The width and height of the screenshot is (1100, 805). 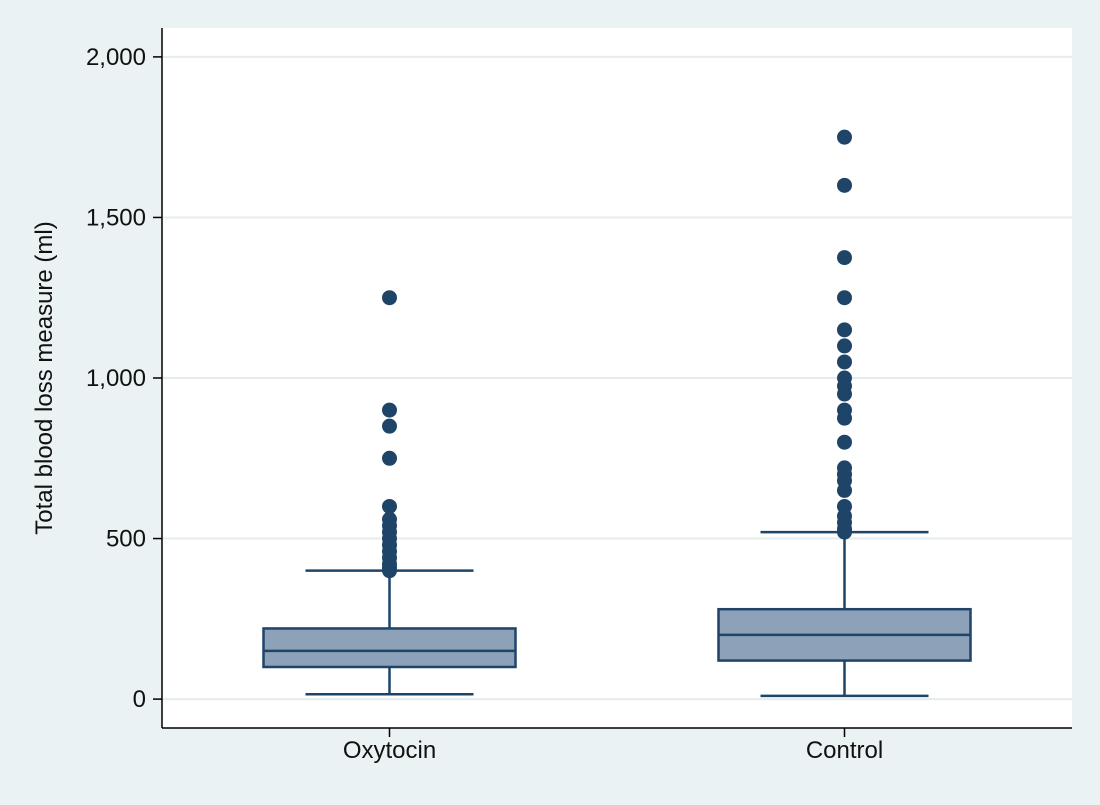 What do you see at coordinates (116, 217) in the screenshot?
I see `y-tick-label: 1,500` at bounding box center [116, 217].